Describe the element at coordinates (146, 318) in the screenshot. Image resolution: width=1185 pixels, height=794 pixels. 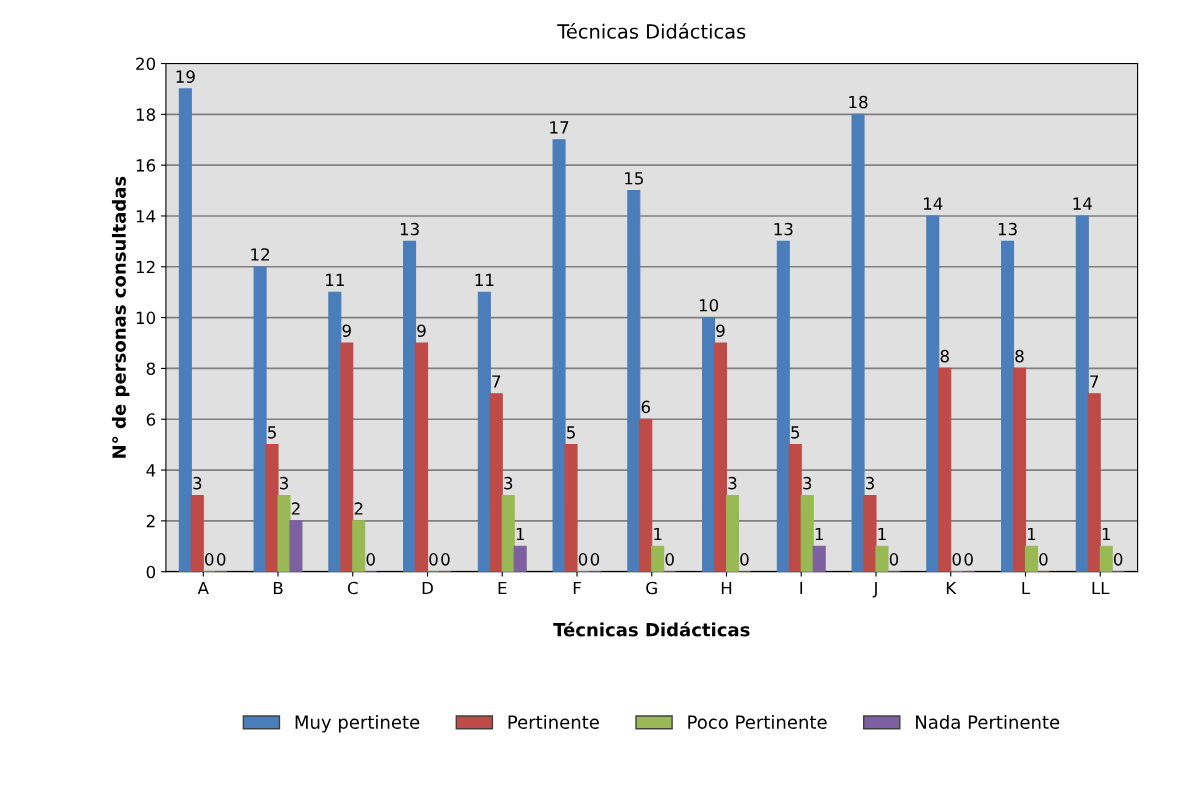
I see `y-tick-label: 10` at that location.